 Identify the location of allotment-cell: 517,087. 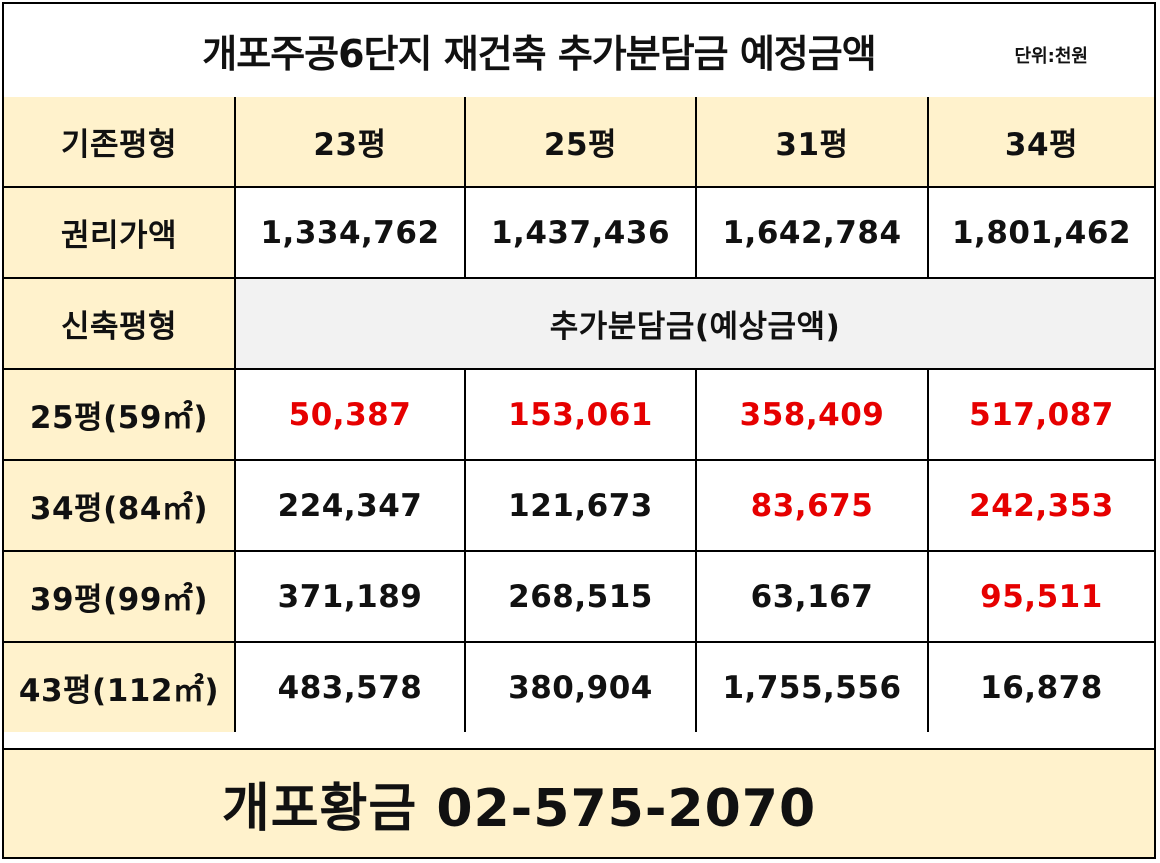
(1040, 414).